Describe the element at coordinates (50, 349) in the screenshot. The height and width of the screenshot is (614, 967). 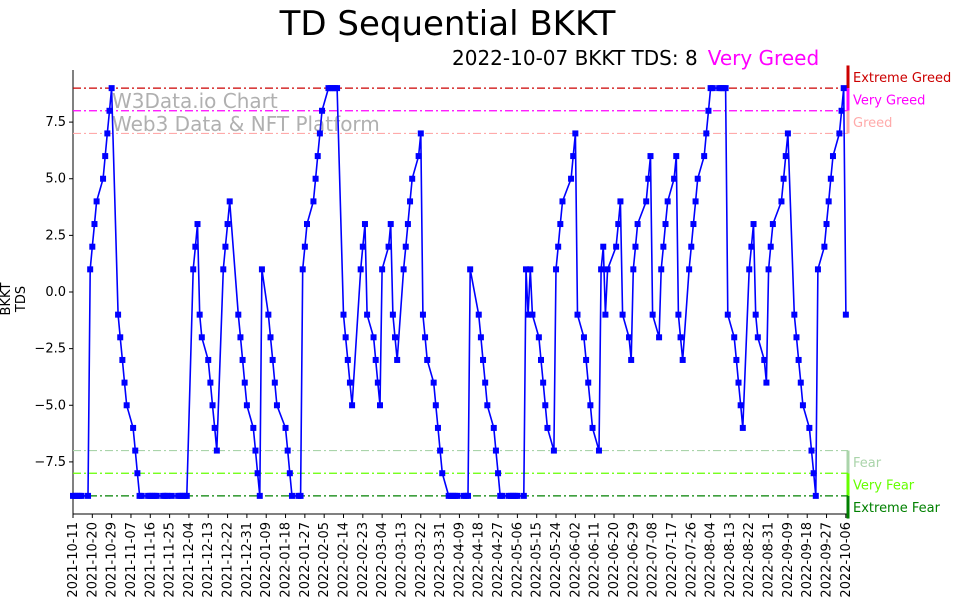
I see `y-tick-label: −2.5` at that location.